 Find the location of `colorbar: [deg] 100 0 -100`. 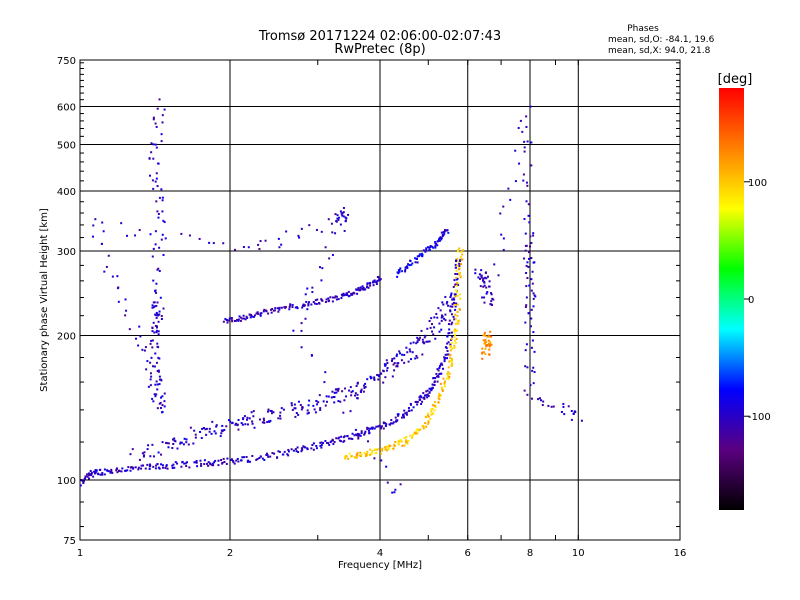

colorbar: [deg] 100 0 -100 is located at coordinates (744, 291).